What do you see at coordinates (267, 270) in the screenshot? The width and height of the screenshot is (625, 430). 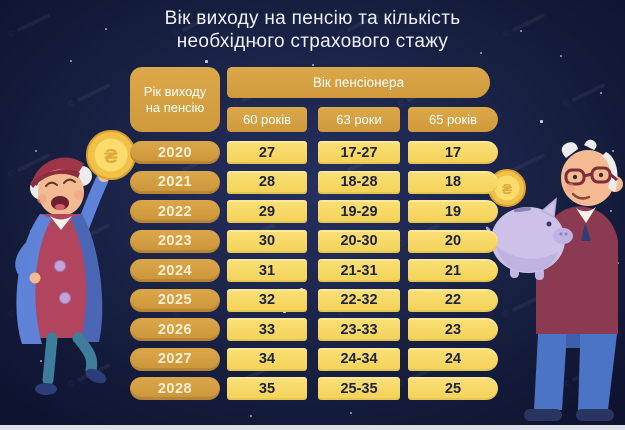 I see `value-cell-60: 31` at bounding box center [267, 270].